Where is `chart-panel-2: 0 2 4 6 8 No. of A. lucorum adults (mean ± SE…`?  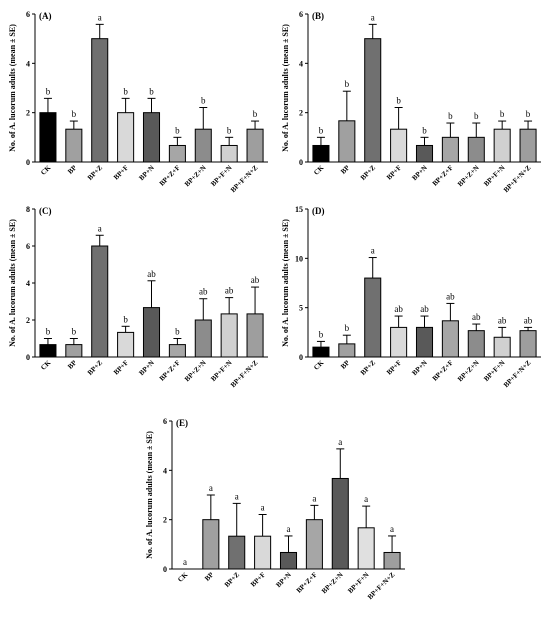 chart-panel-2: 0 2 4 6 8 No. of A. lucorum adults (mean ± SE… is located at coordinates (138, 297).